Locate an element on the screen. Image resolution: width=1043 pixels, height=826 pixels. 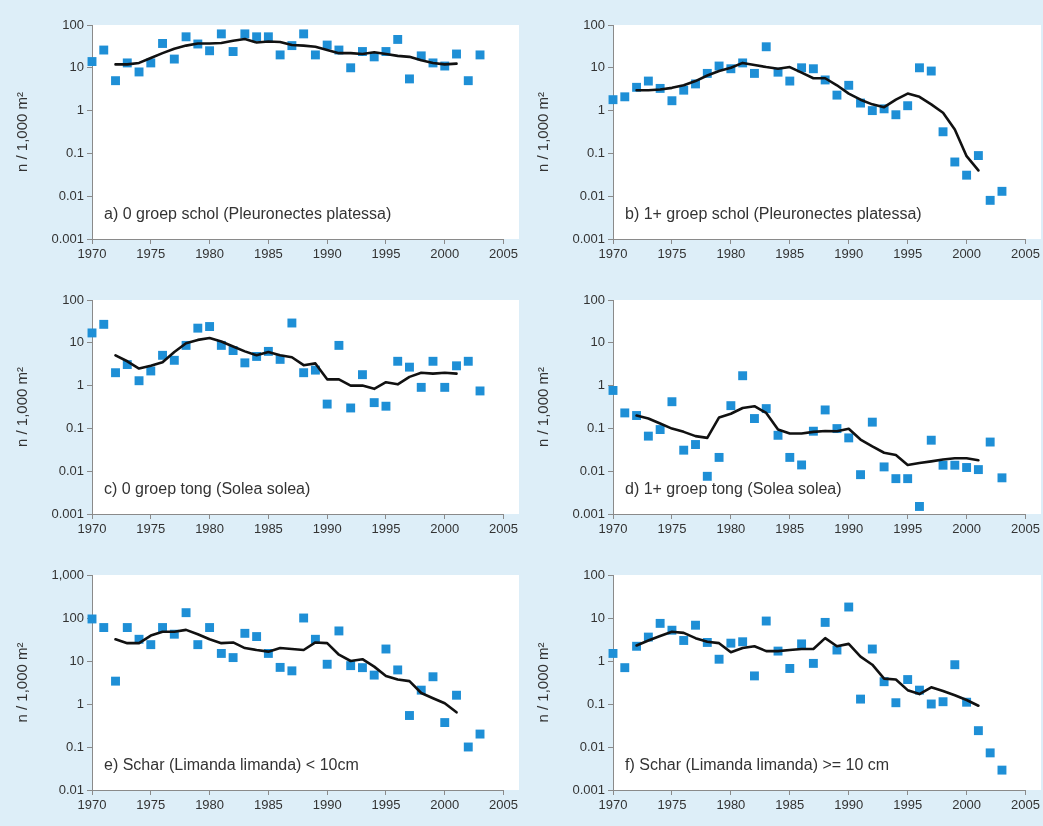
x-tick-label: 2005 is located at coordinates (1025, 254).